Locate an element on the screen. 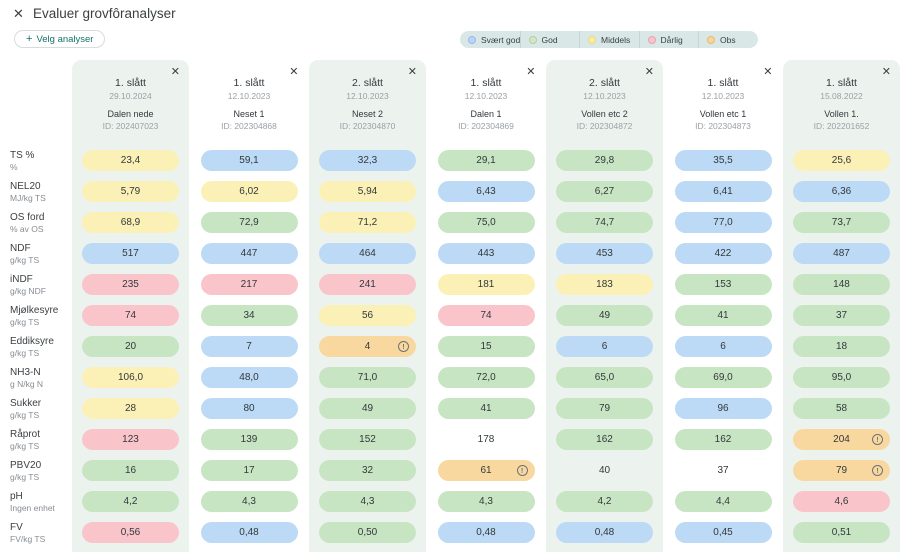  value-cell: 49 is located at coordinates (604, 315).